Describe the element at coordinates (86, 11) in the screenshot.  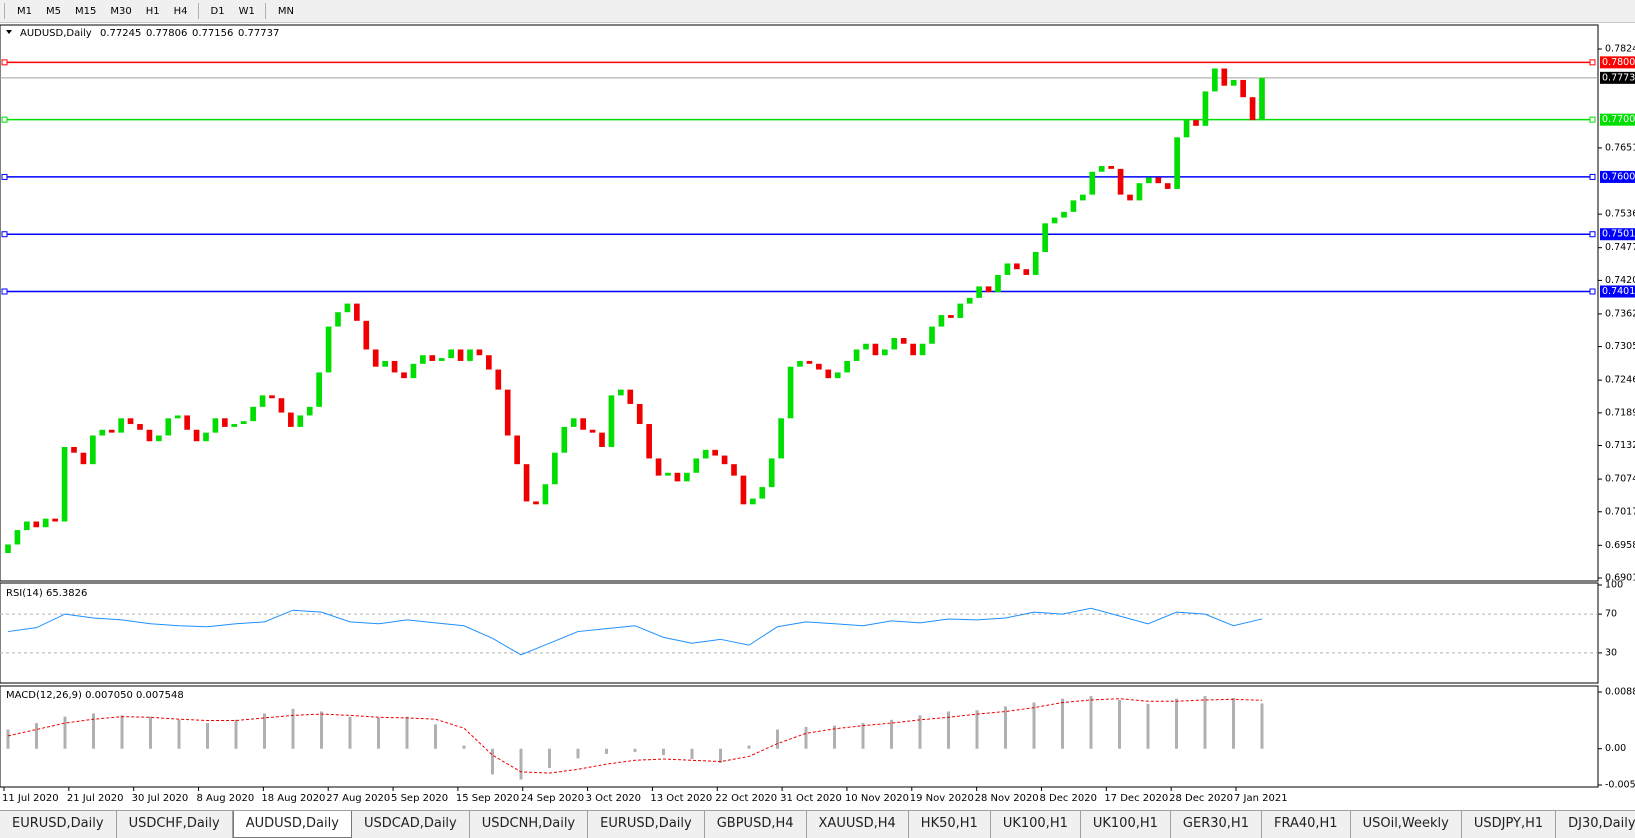
I see `timeframe-button: M15` at that location.